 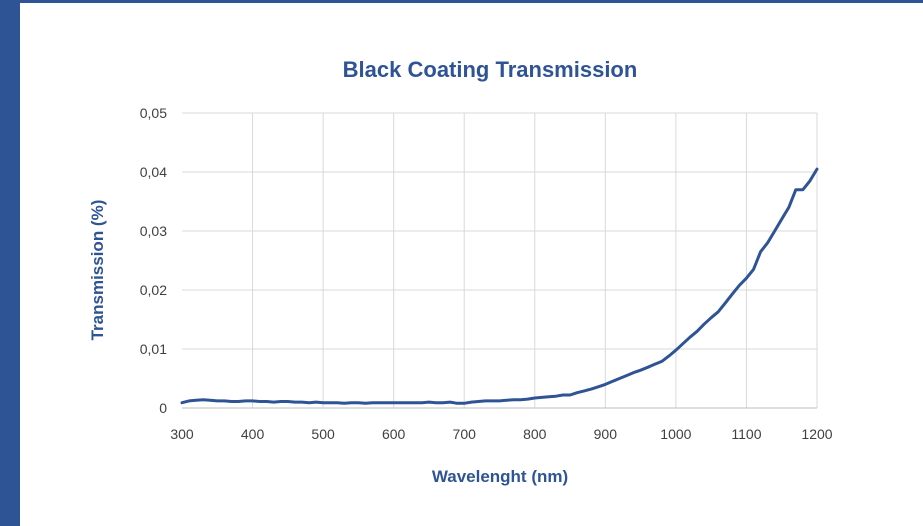 What do you see at coordinates (535, 434) in the screenshot?
I see `x-tick-label: 800` at bounding box center [535, 434].